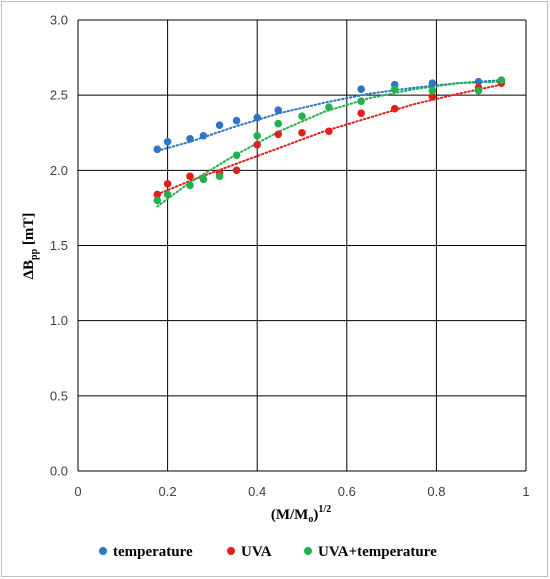  What do you see at coordinates (59, 95) in the screenshot?
I see `y-tick-label: 2.5` at bounding box center [59, 95].